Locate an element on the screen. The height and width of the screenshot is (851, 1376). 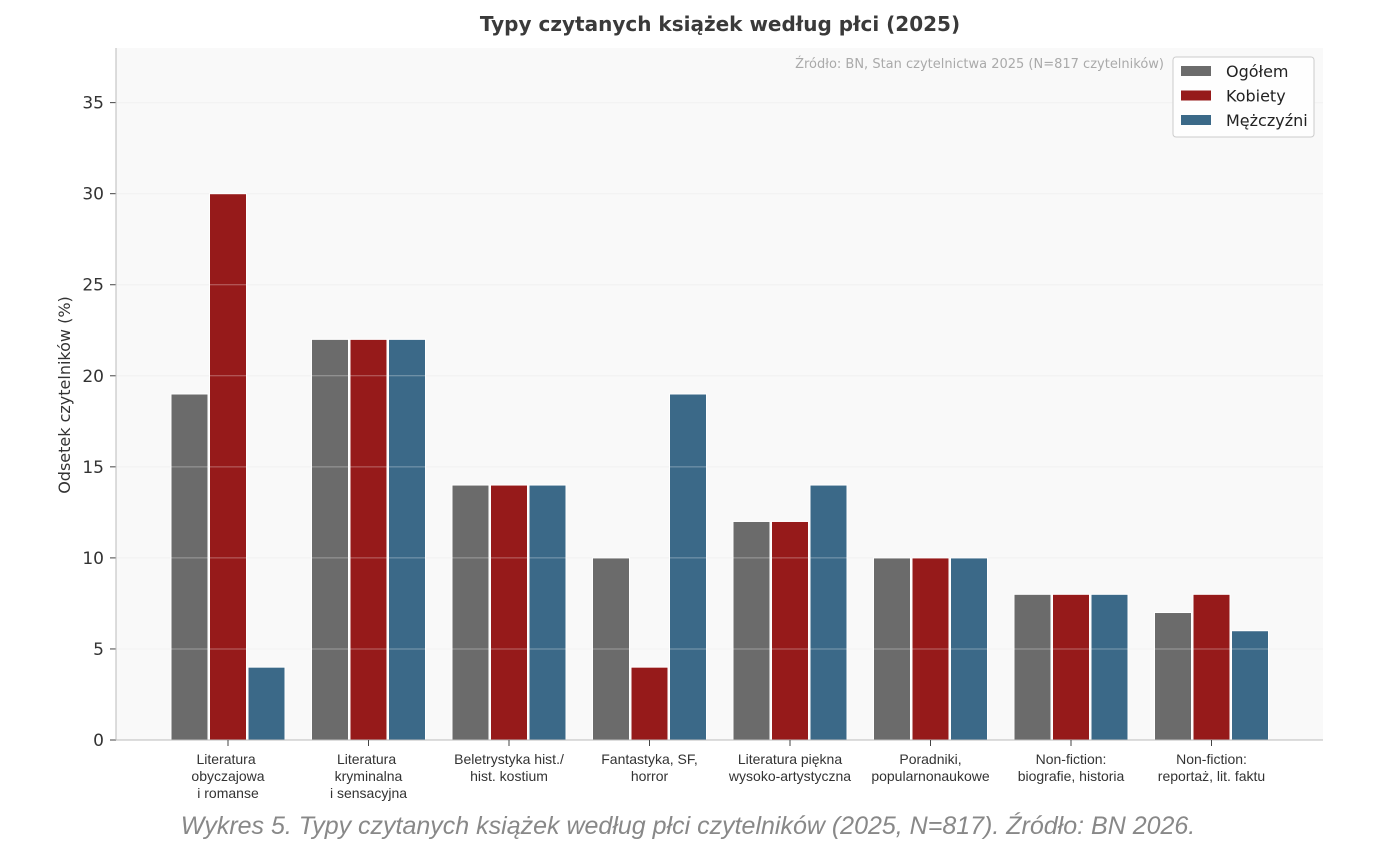
legend-label: Kobiety is located at coordinates (1256, 96).